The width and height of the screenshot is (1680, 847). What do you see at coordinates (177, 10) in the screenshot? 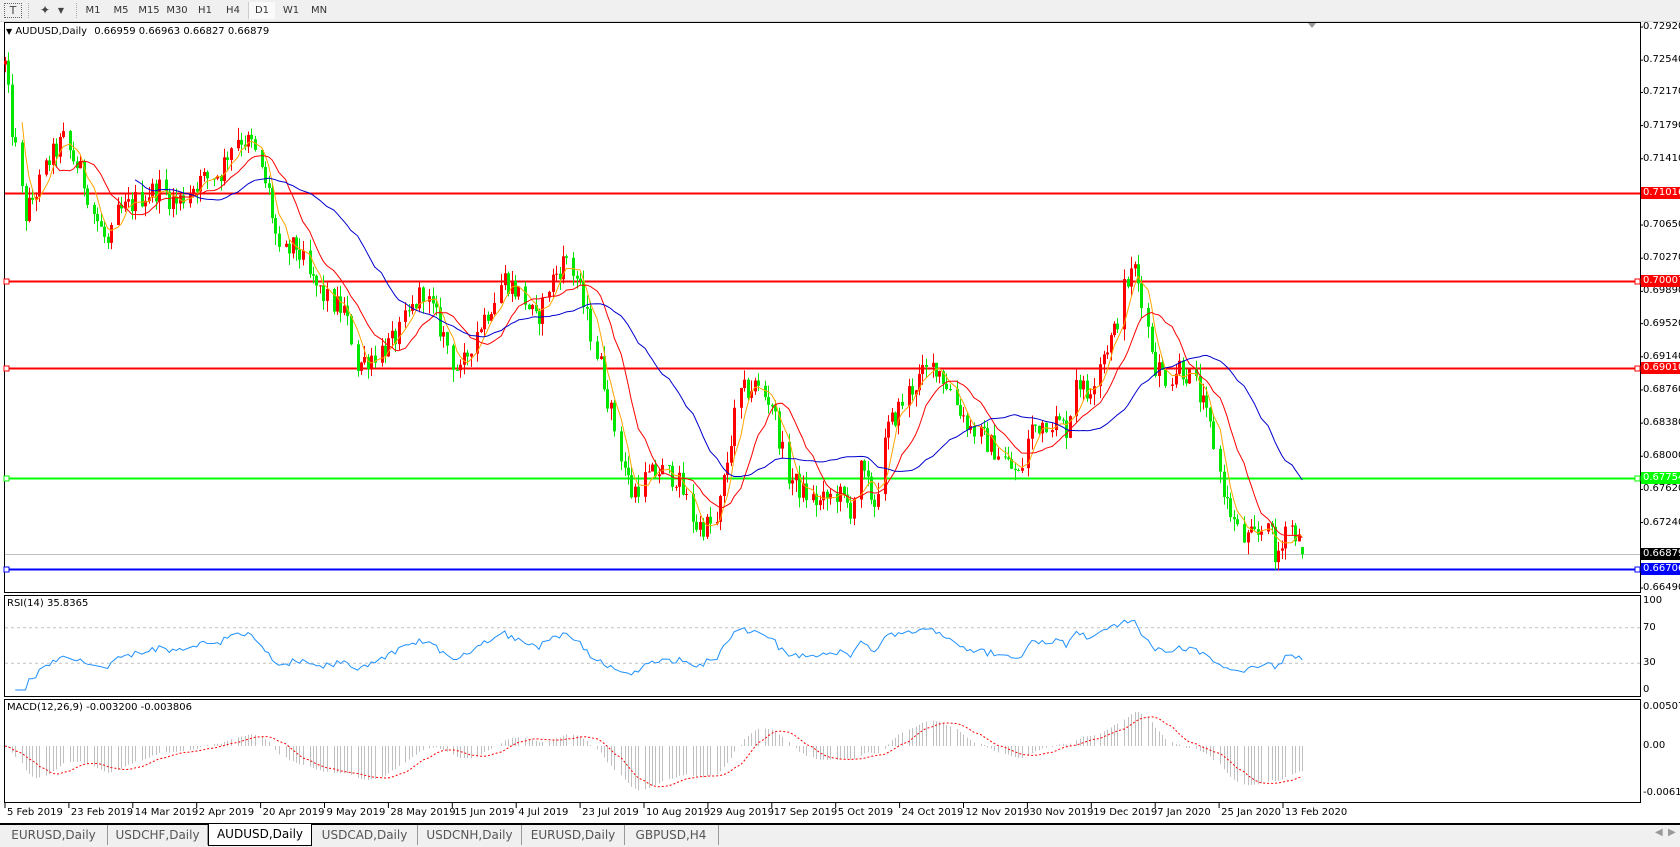
I see `timeframe-m30: M30` at bounding box center [177, 10].